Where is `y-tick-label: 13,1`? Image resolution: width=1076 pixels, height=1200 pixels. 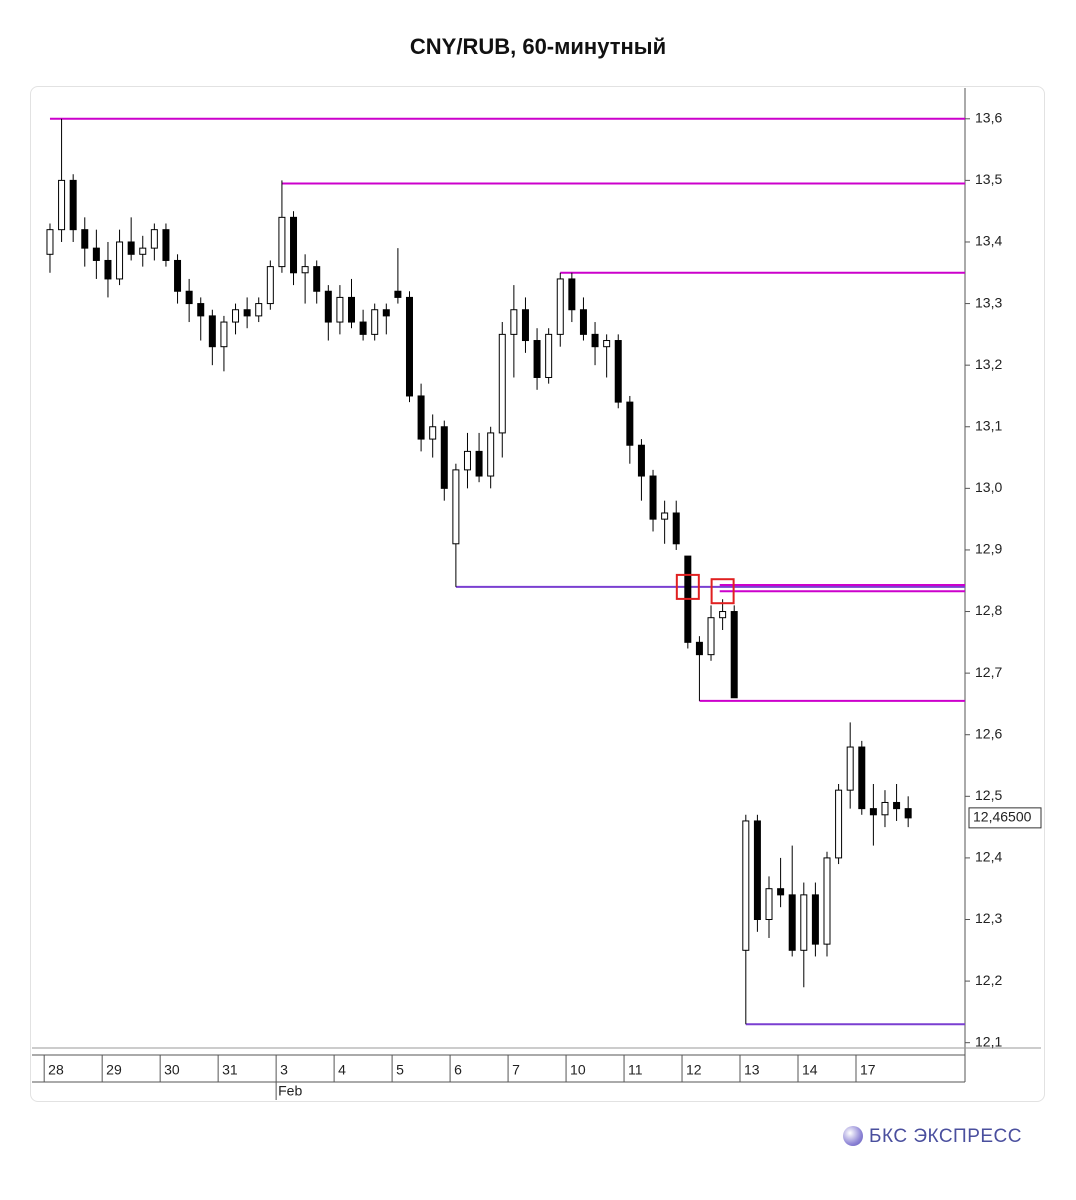 y-tick-label: 13,1 is located at coordinates (988, 425).